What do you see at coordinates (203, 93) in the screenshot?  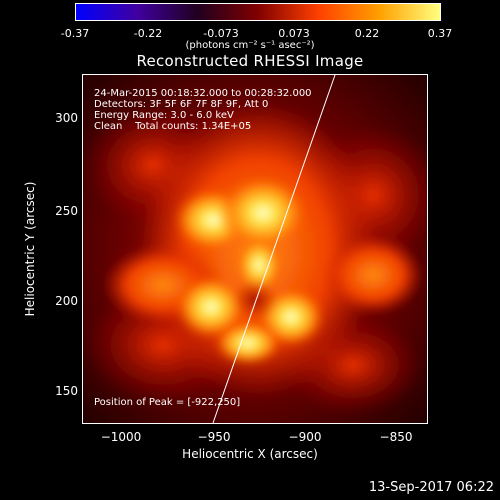 I see `annotation-time: 24-Mar-2015 00:18:32.000 to 00:28:32.000` at bounding box center [203, 93].